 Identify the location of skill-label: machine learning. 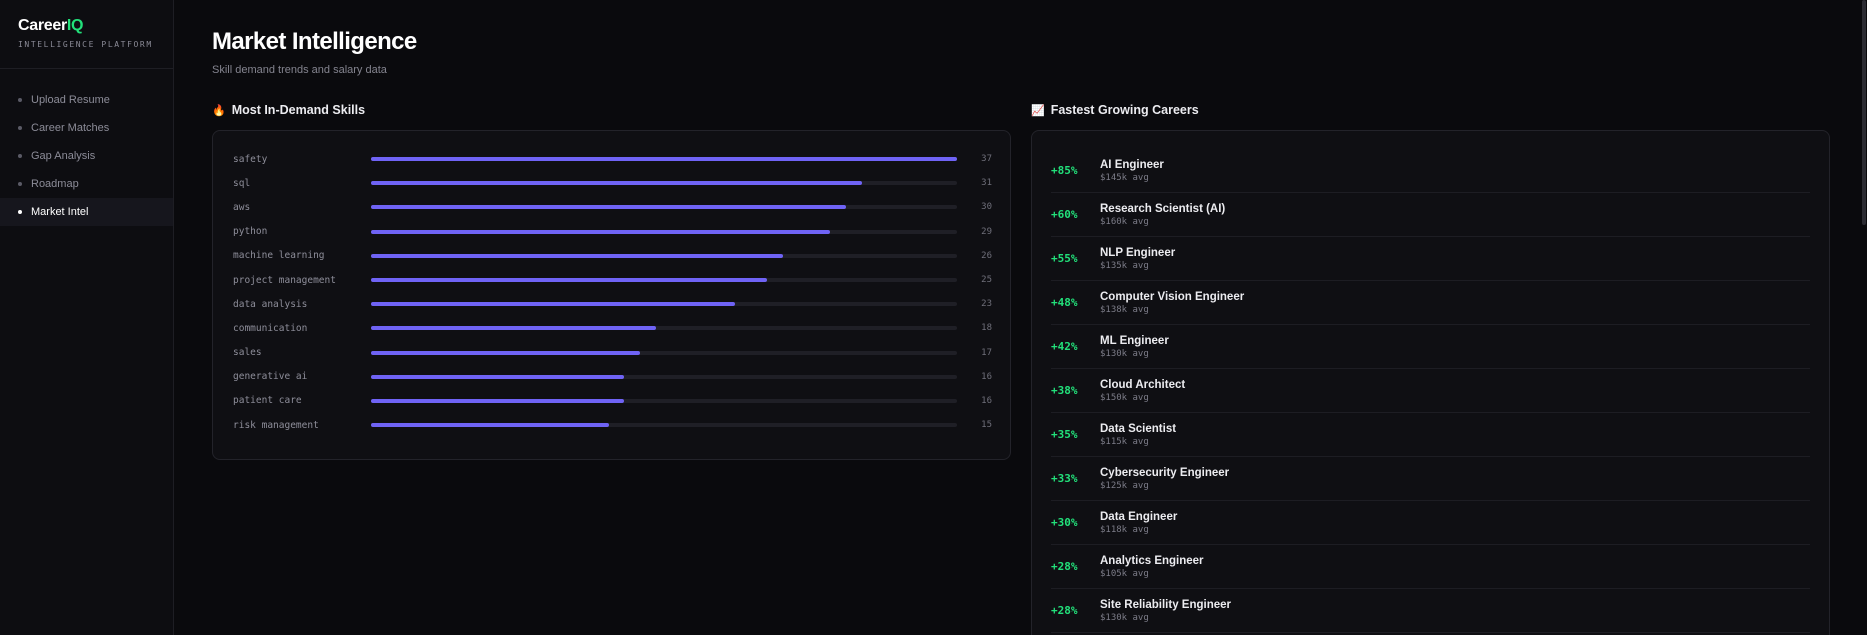
(279, 256).